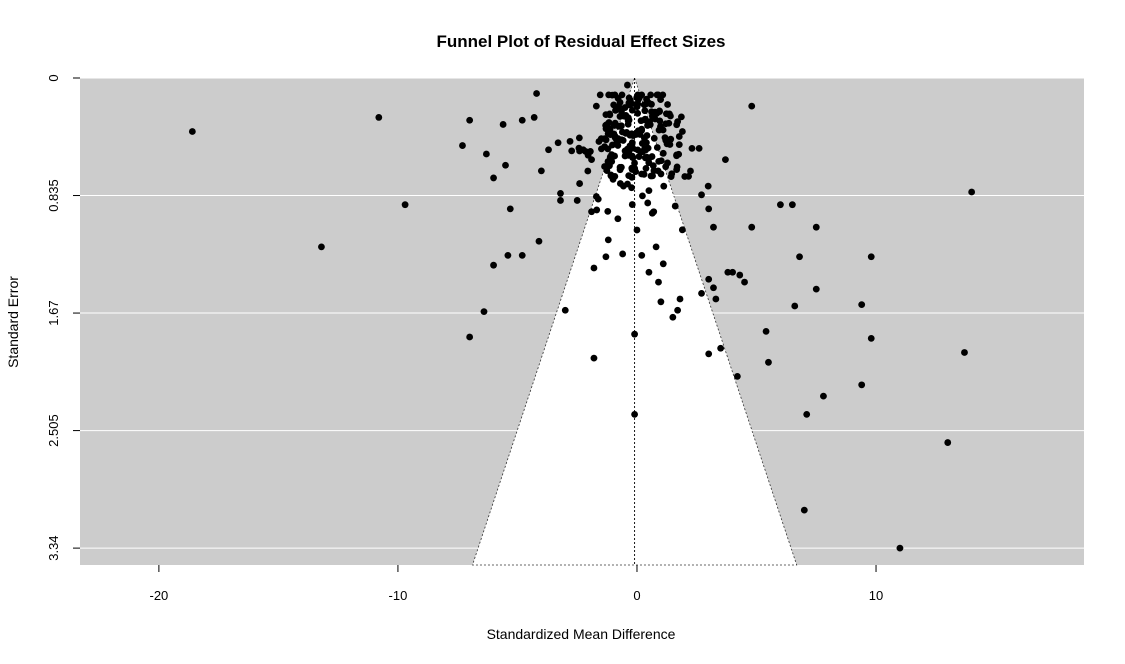  I want to click on x-tick-label-1: -10, so click(398, 595).